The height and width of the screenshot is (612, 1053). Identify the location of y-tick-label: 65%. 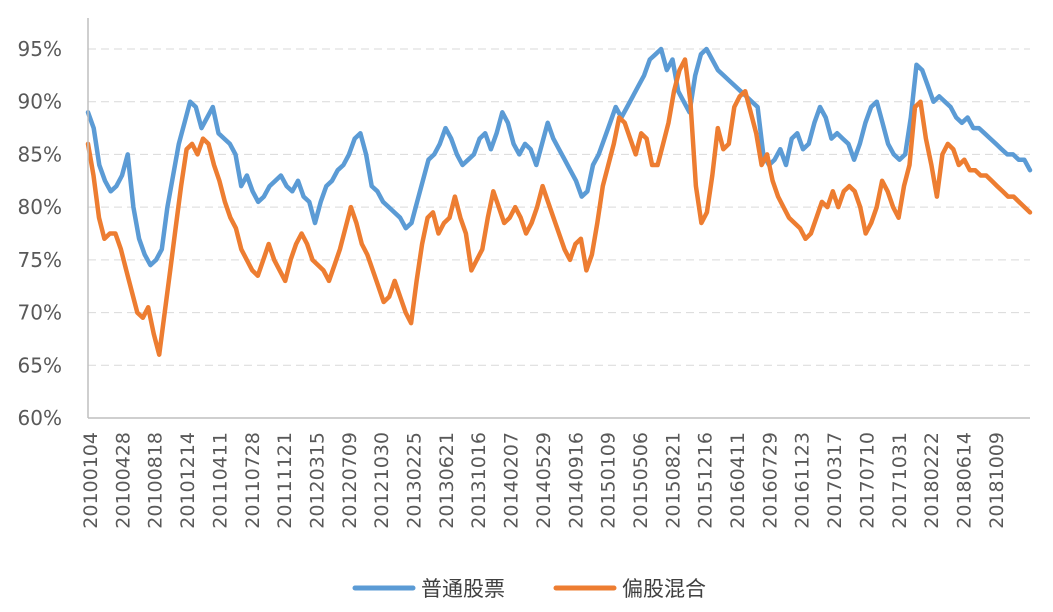
(40, 365).